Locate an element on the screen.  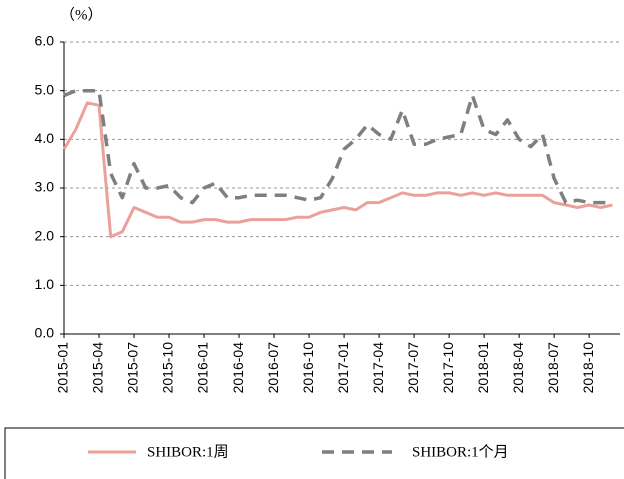
x-tick-label: 2018-07 is located at coordinates (553, 368).